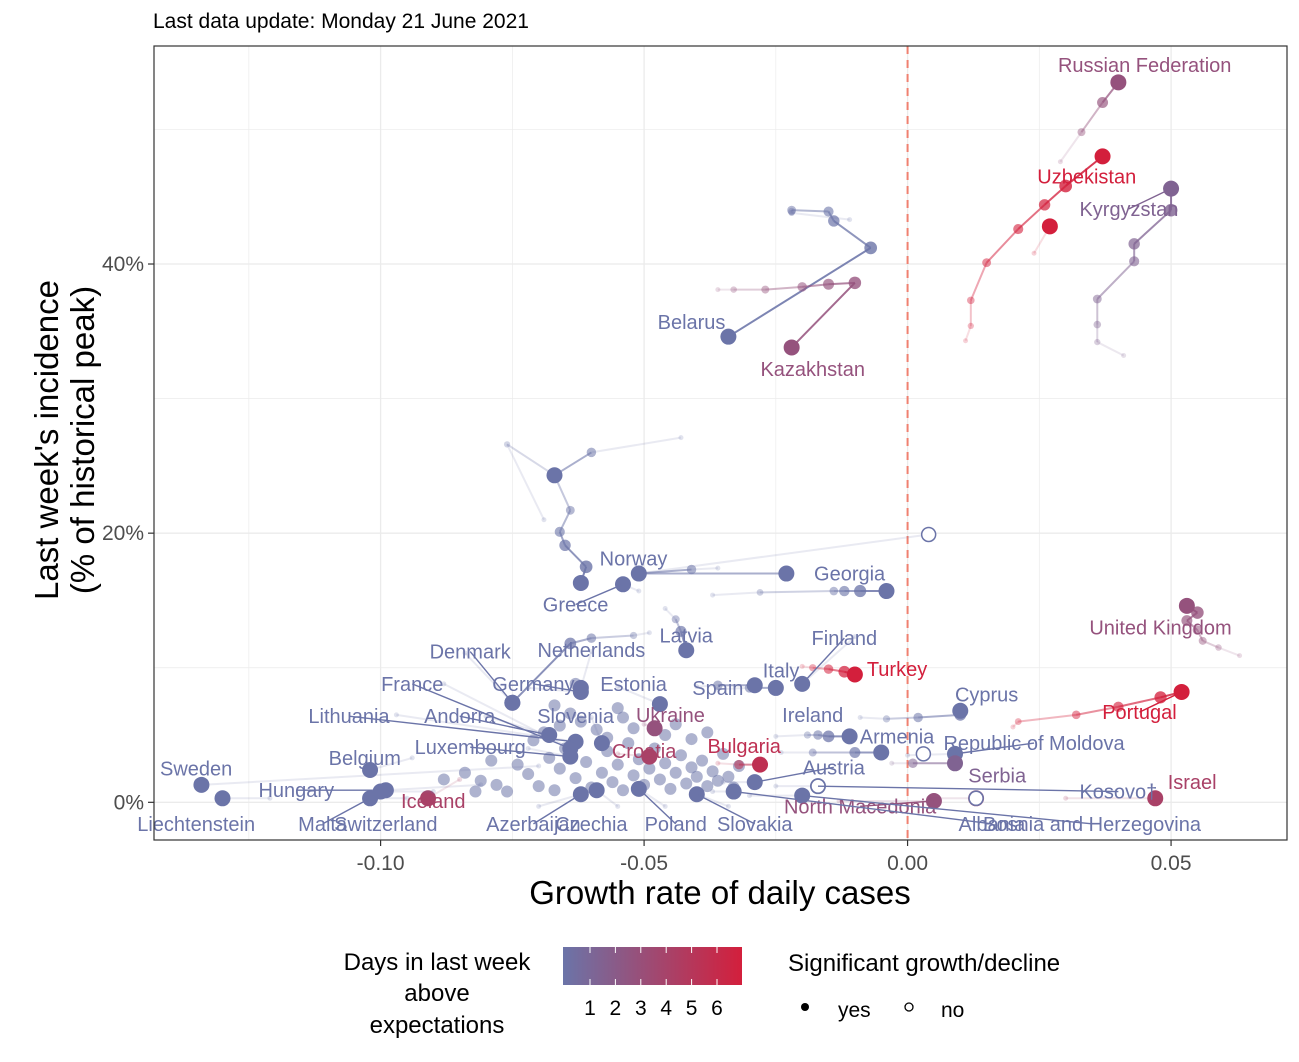 The width and height of the screenshot is (1299, 1062). What do you see at coordinates (897, 737) in the screenshot?
I see `country-label: Armenia` at bounding box center [897, 737].